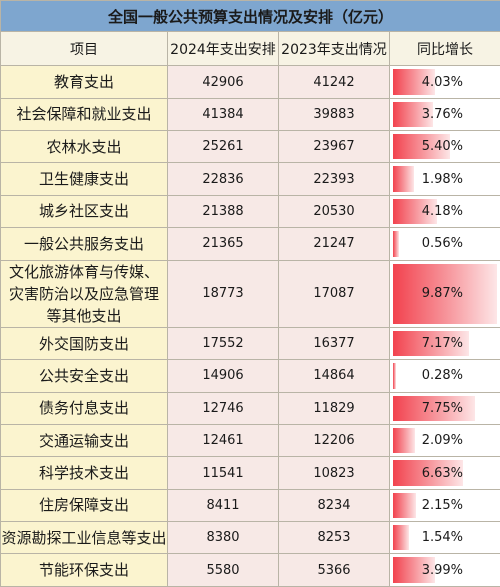  Describe the element at coordinates (223, 82) in the screenshot. I see `value-2024: 42906` at that location.